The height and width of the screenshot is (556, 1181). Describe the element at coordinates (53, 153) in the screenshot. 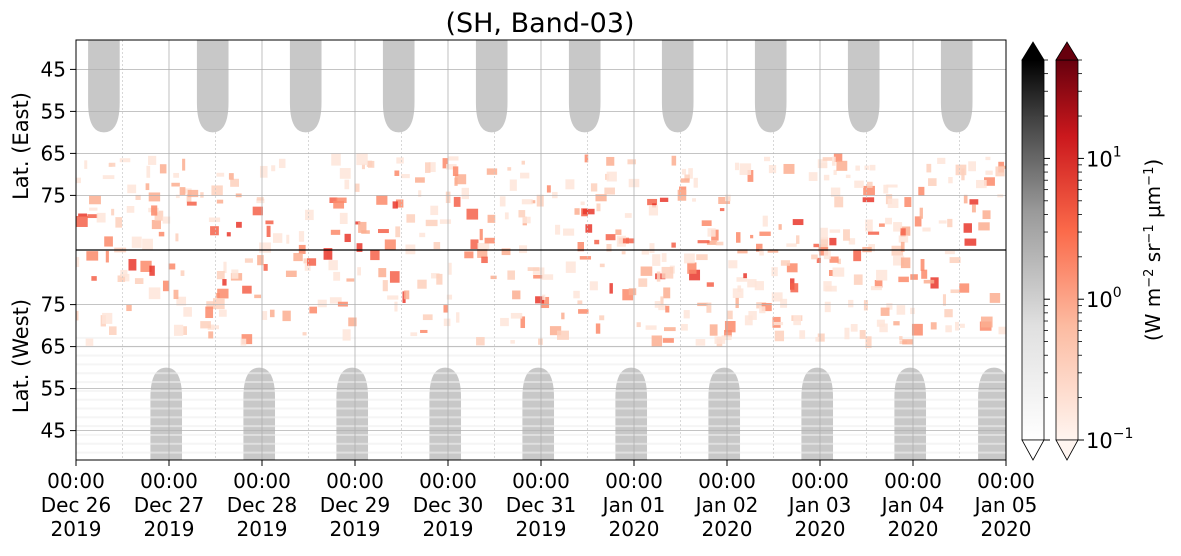

I see `y-tick-label-east-2: 65` at that location.